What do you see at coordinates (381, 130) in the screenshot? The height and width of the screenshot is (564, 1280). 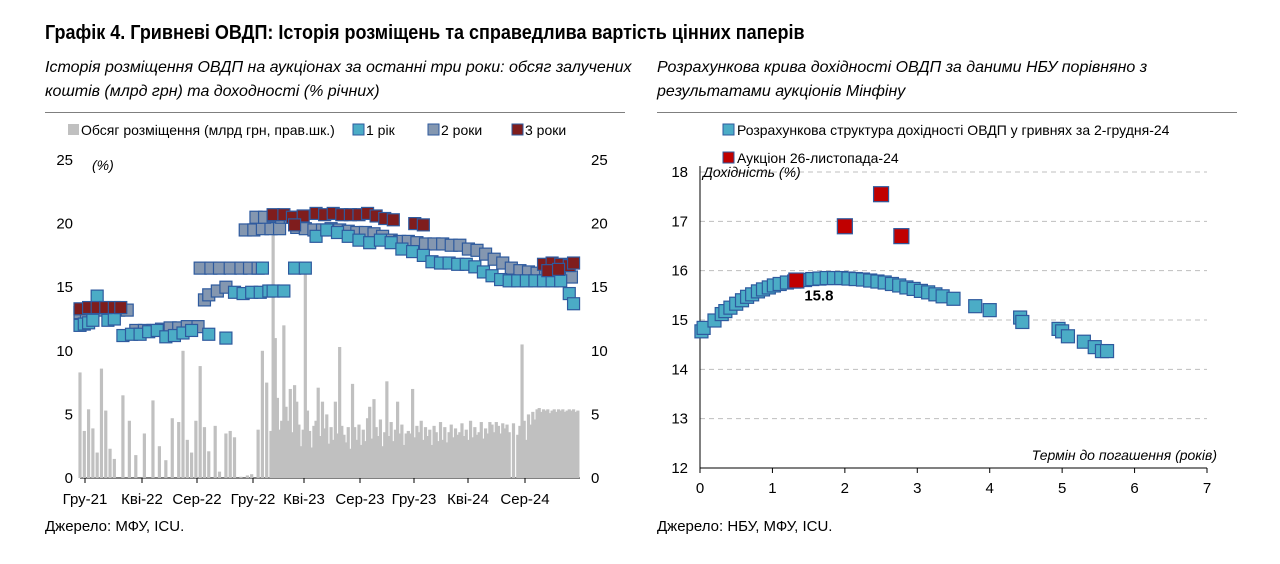 I see `left-legend-label-y1: 1 рік` at bounding box center [381, 130].